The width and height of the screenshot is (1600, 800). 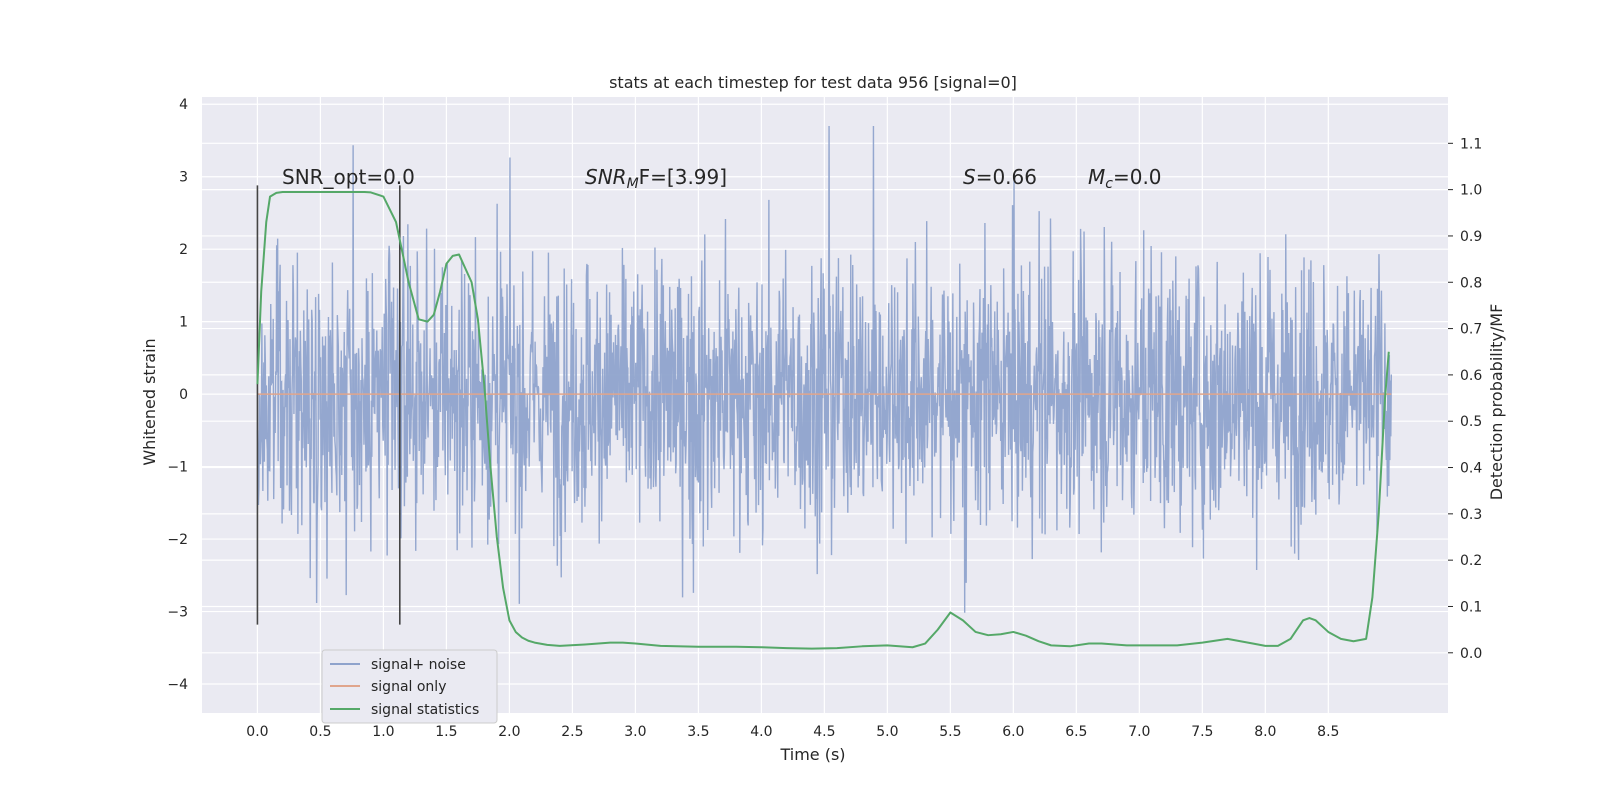 What do you see at coordinates (969, 177) in the screenshot?
I see `annotation-s-prefix: S` at bounding box center [969, 177].